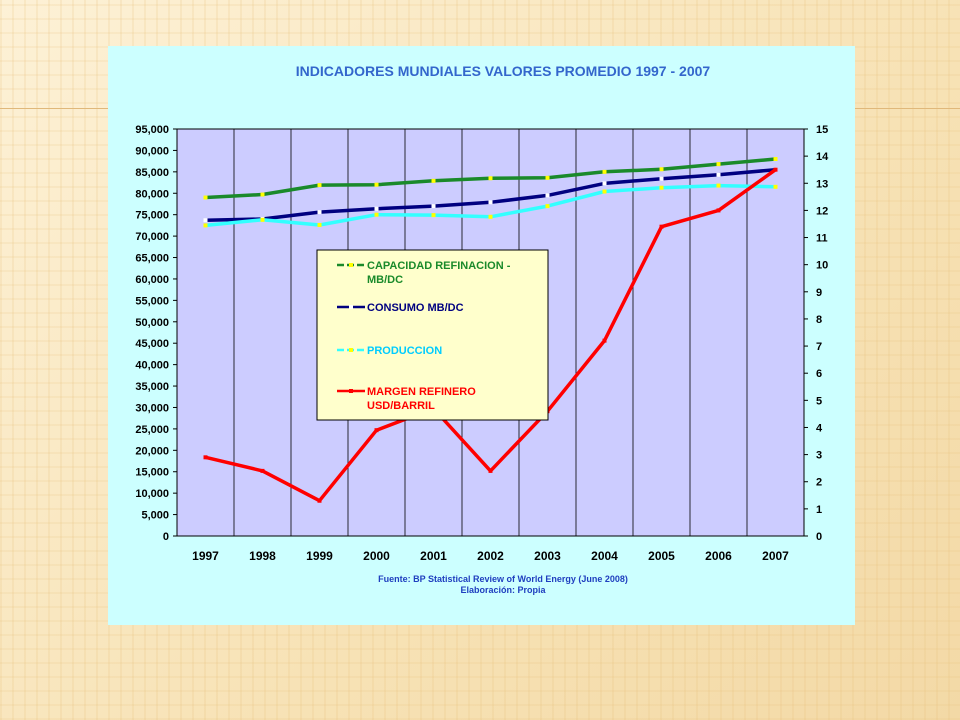  I want to click on x-tick-label: 2001, so click(433, 556).